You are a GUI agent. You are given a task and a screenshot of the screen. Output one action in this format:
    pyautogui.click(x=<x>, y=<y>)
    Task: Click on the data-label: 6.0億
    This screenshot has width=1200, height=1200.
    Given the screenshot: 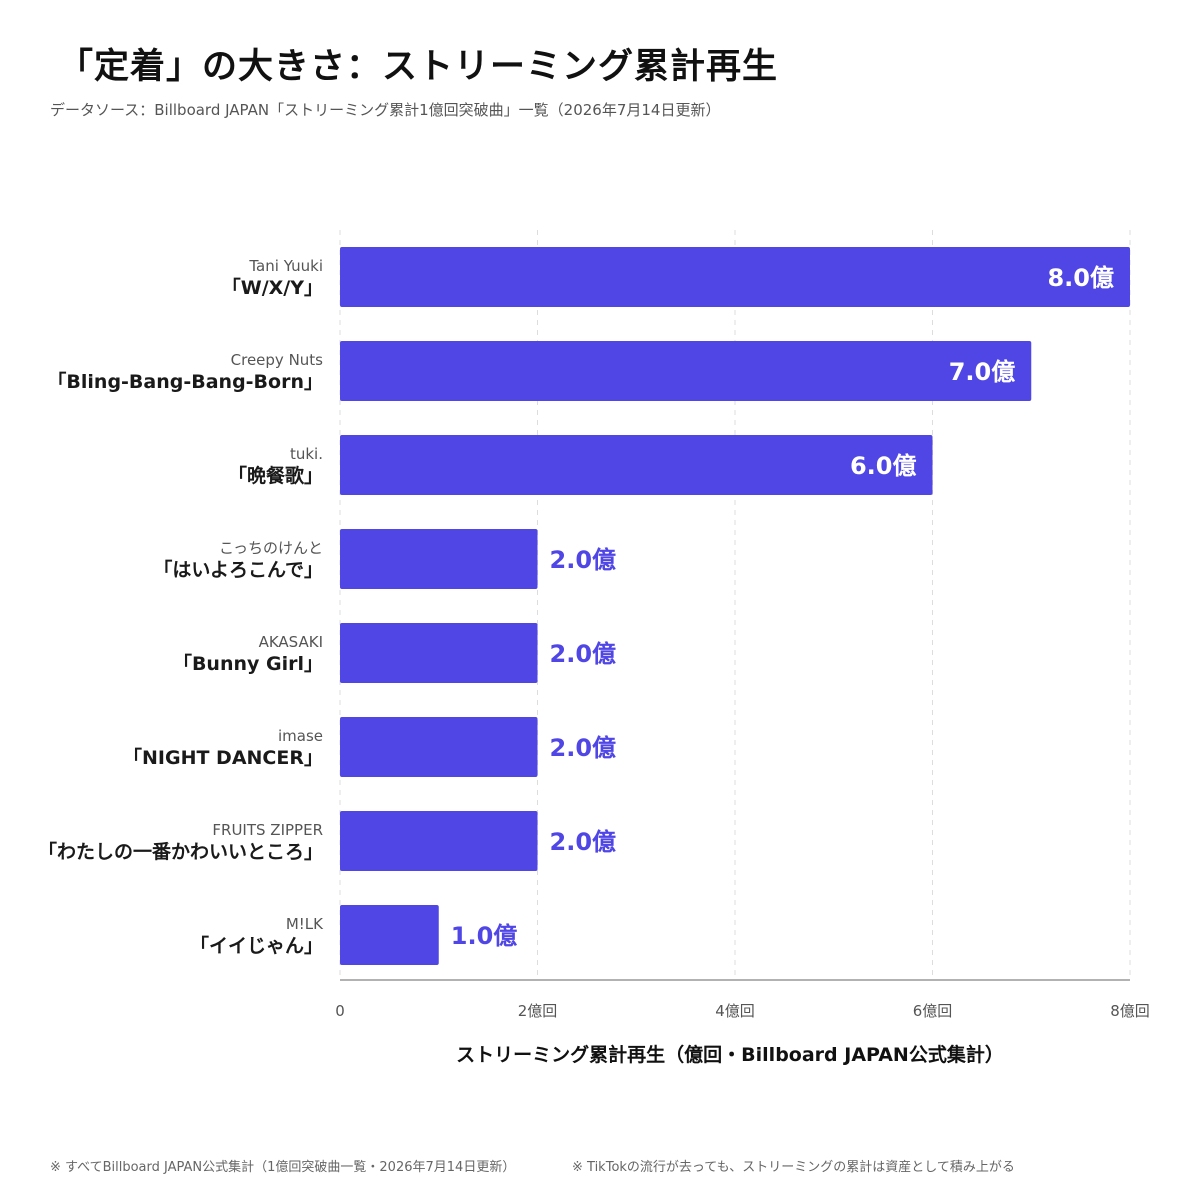 What is the action you would take?
    pyautogui.click(x=883, y=466)
    